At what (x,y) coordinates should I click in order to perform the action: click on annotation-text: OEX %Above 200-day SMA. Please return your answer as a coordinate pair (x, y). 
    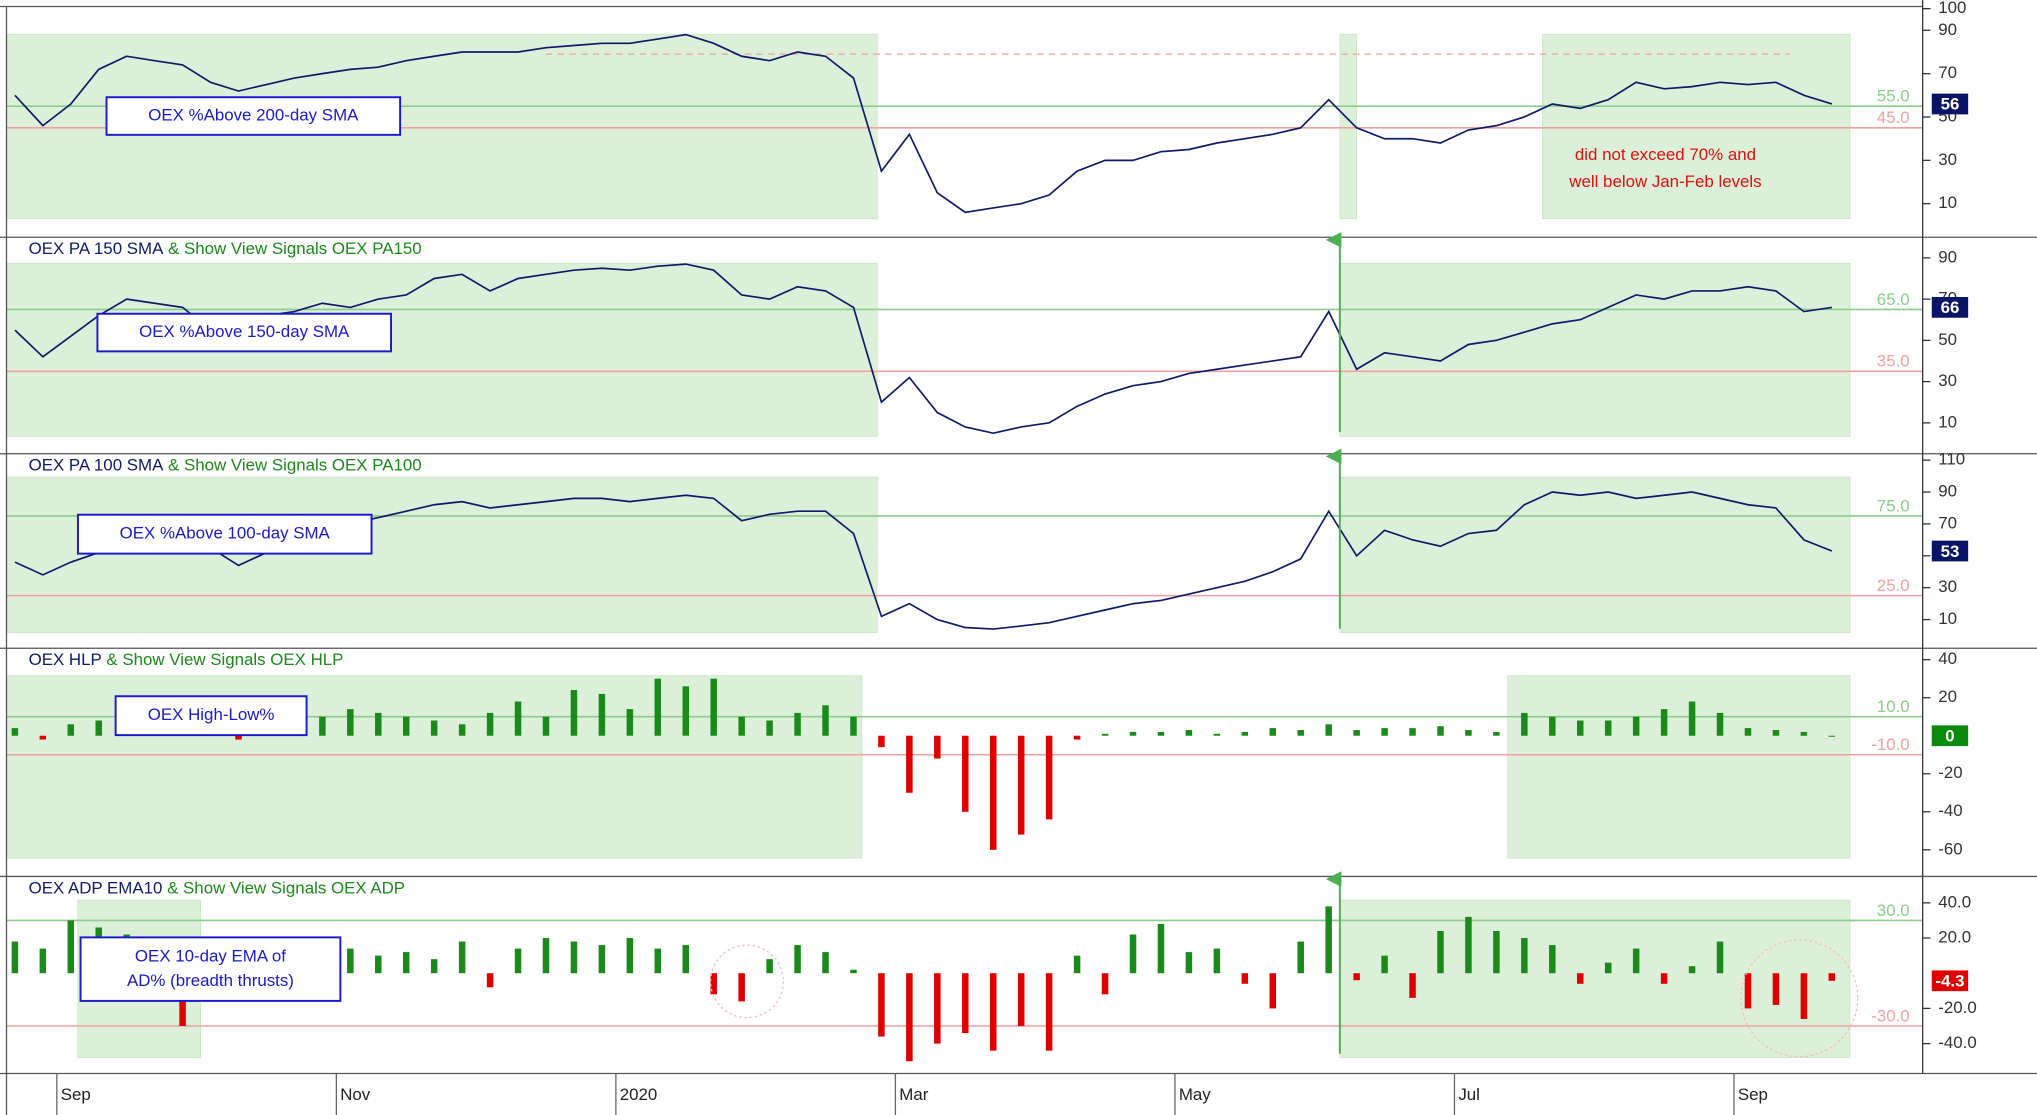
    Looking at the image, I should click on (253, 115).